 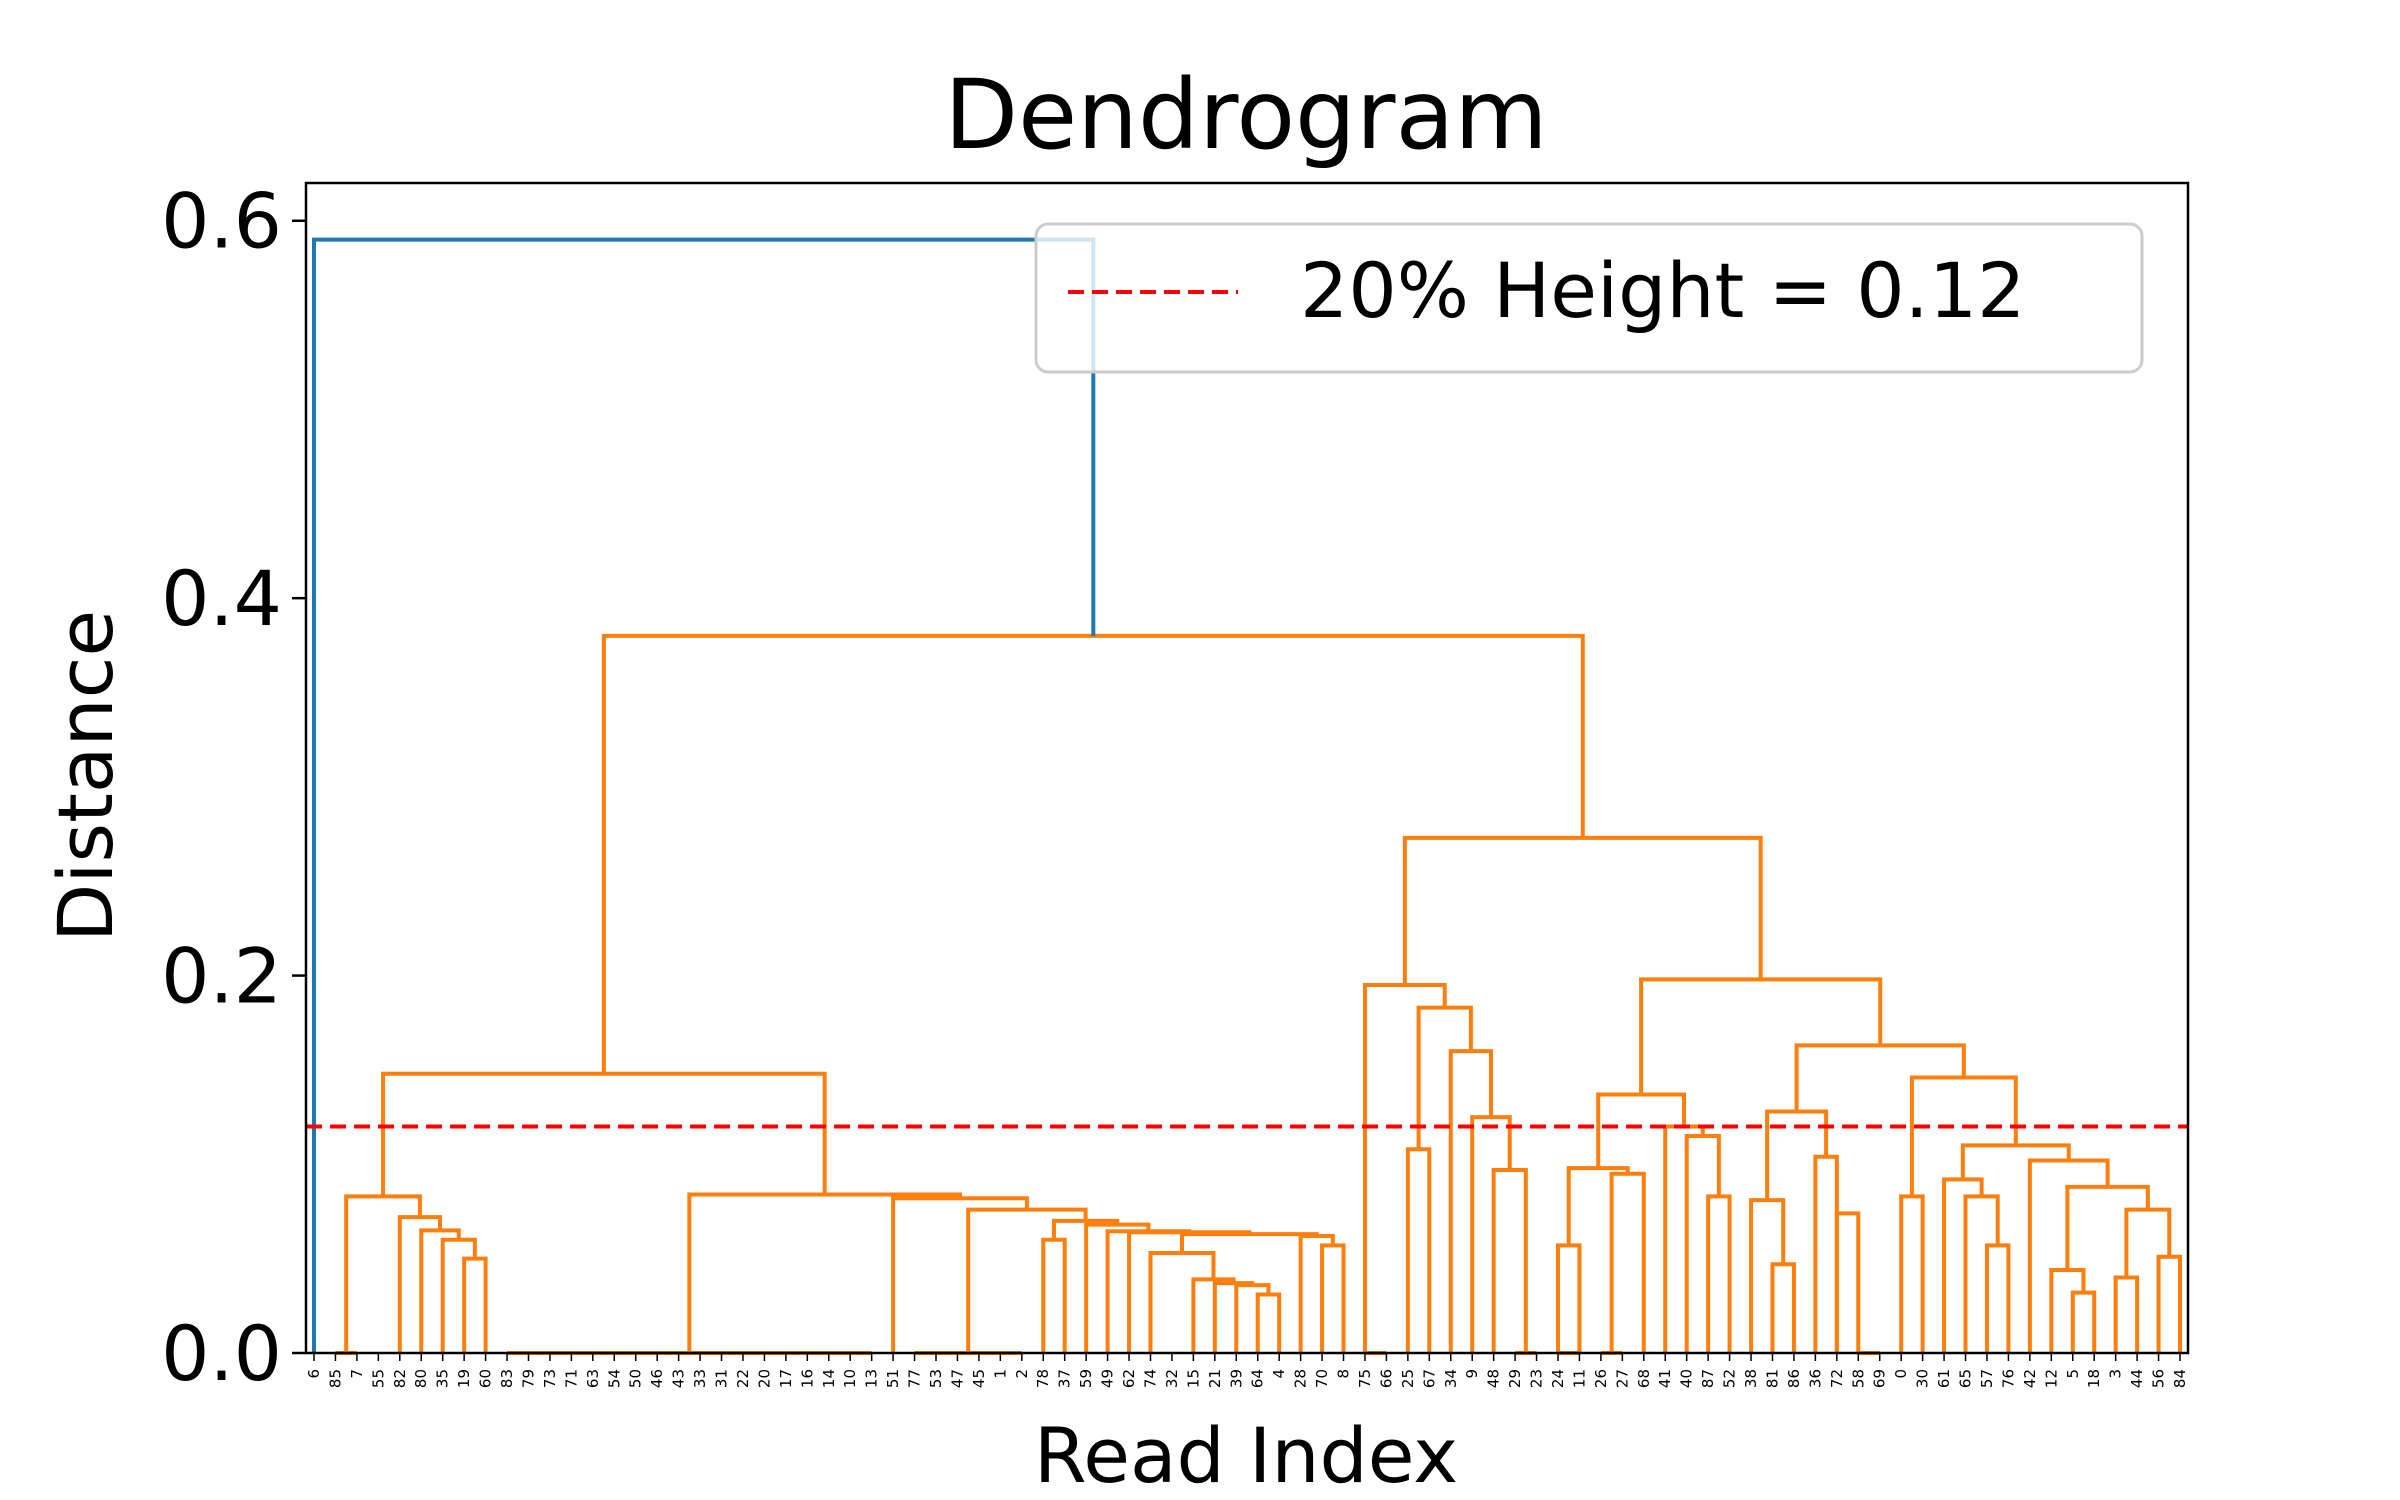 What do you see at coordinates (335, 1378) in the screenshot?
I see `x-tick-label: 85` at bounding box center [335, 1378].